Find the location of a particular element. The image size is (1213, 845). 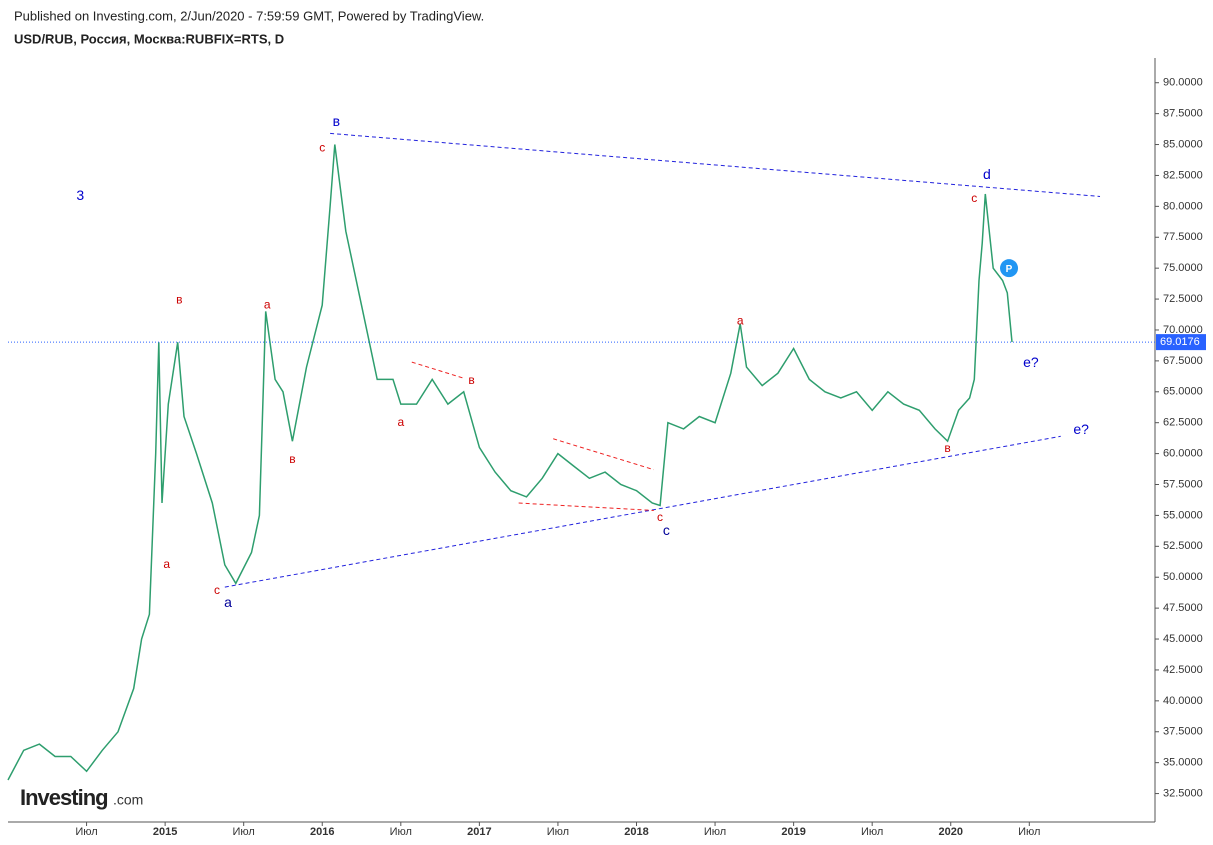

logo-suffix: .com is located at coordinates (128, 800).